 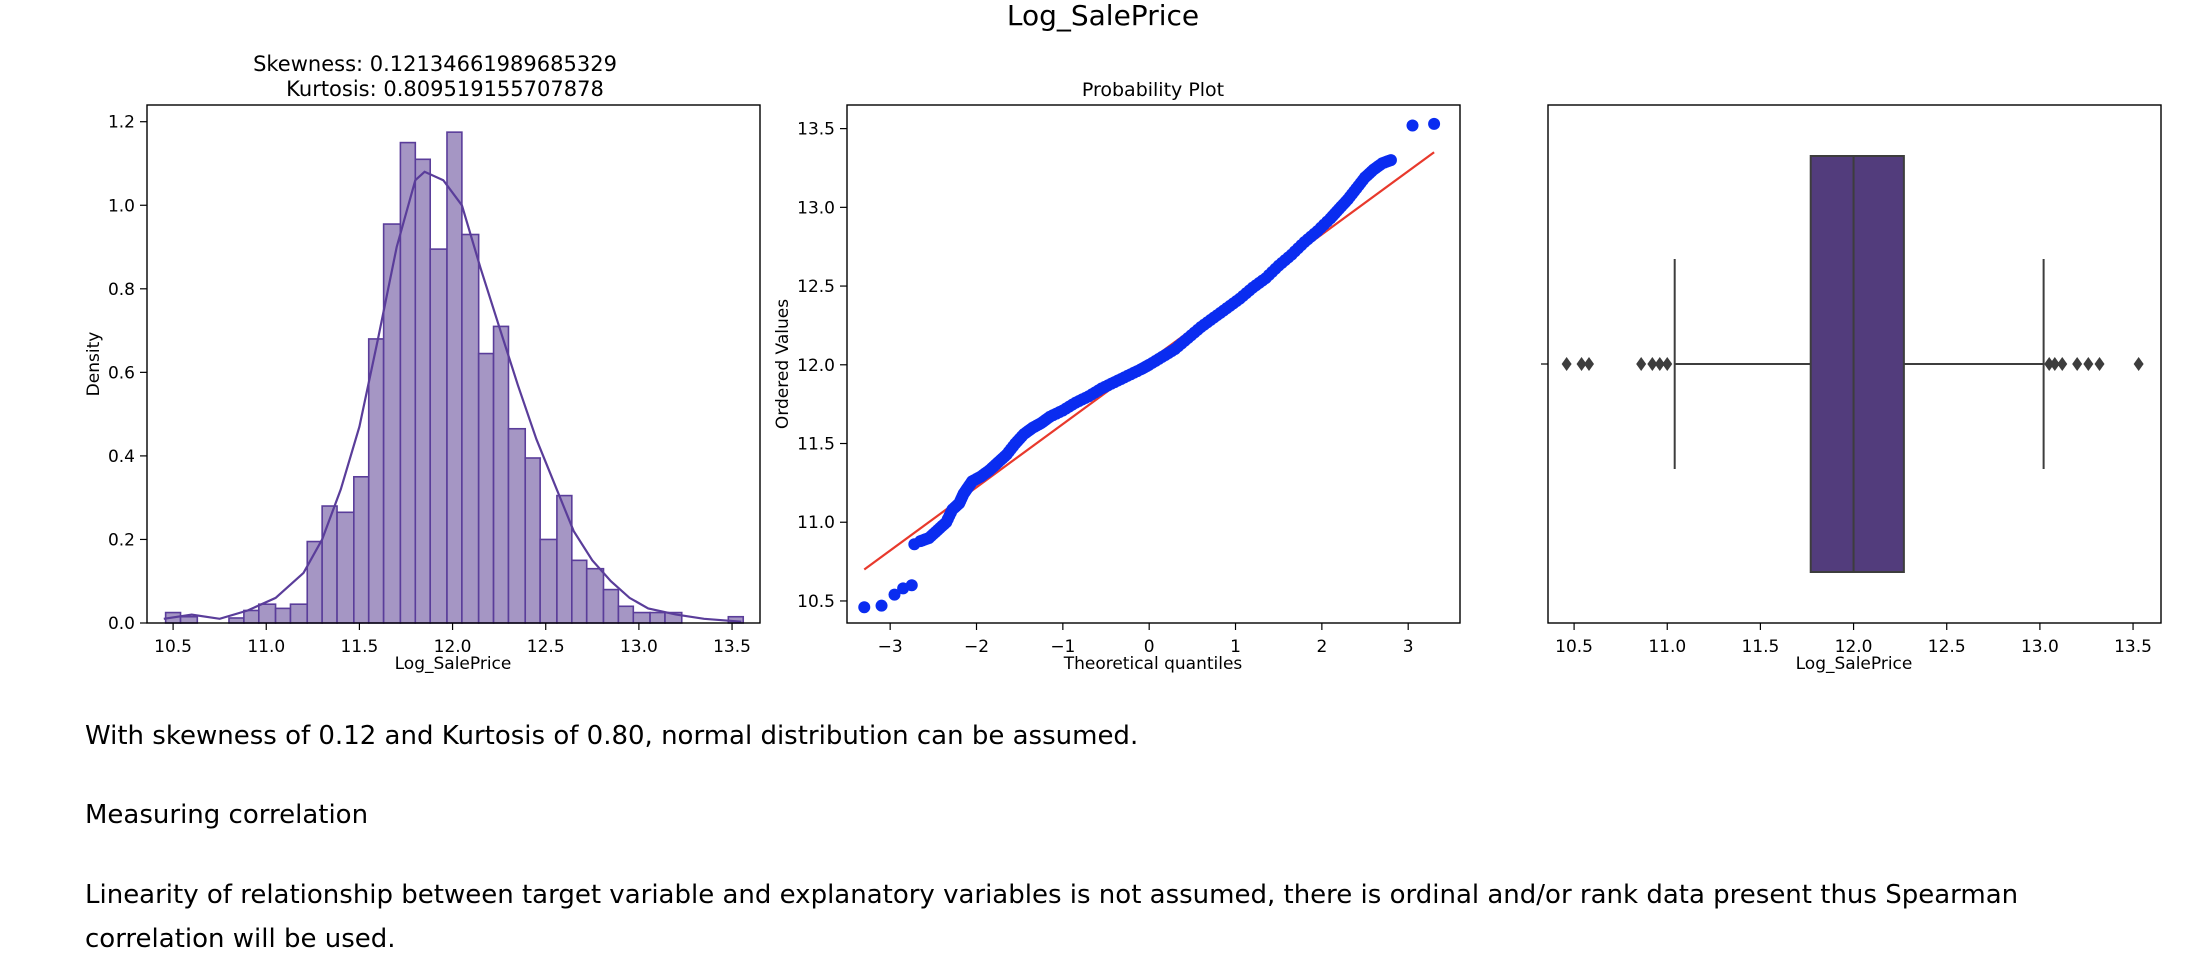 What do you see at coordinates (816, 287) in the screenshot?
I see `probability-plot-y-tick-label: 12.5` at bounding box center [816, 287].